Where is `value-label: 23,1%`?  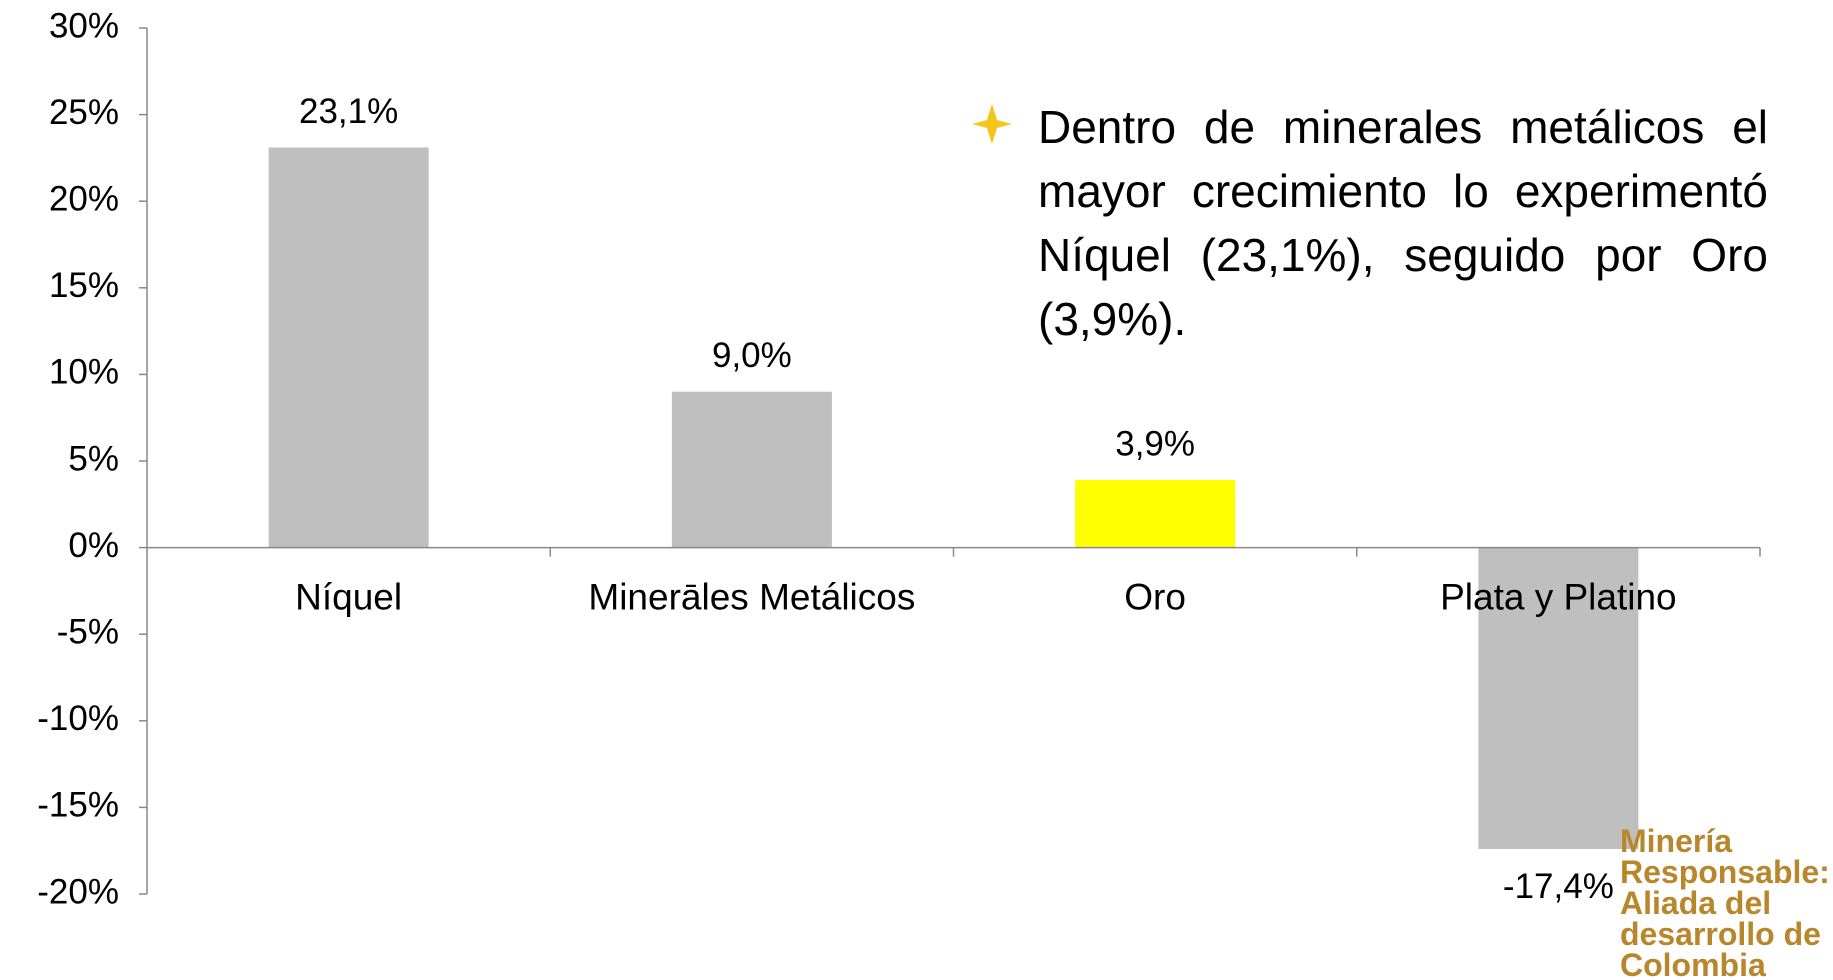 value-label: 23,1% is located at coordinates (348, 111).